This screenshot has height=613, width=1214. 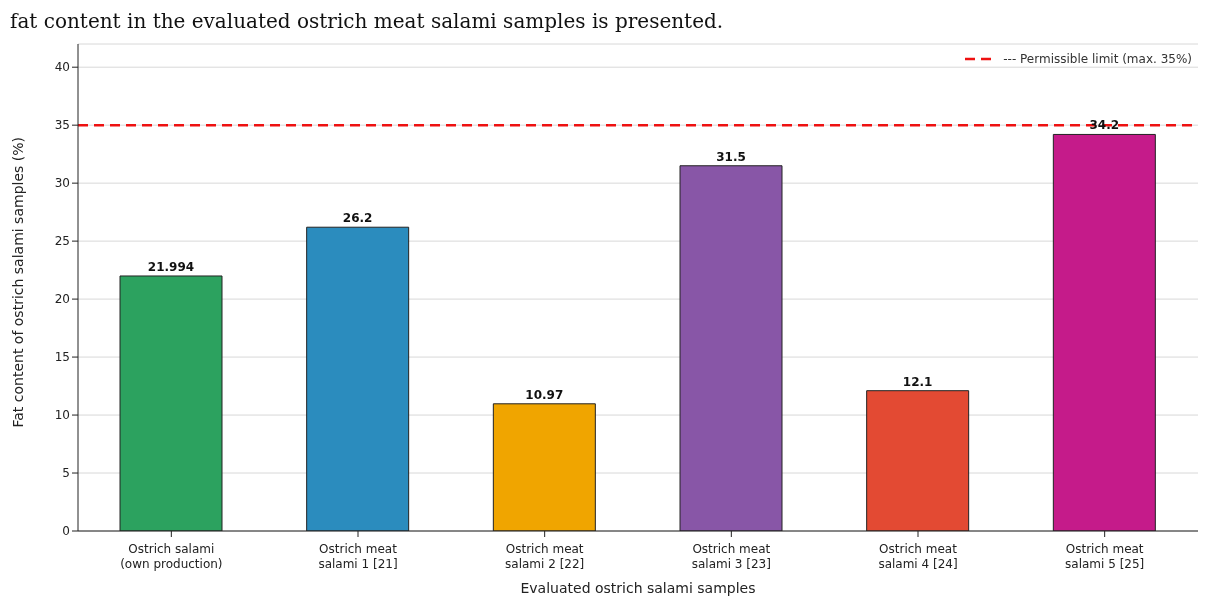 I want to click on data-label: 34.2, so click(x=1104, y=125).